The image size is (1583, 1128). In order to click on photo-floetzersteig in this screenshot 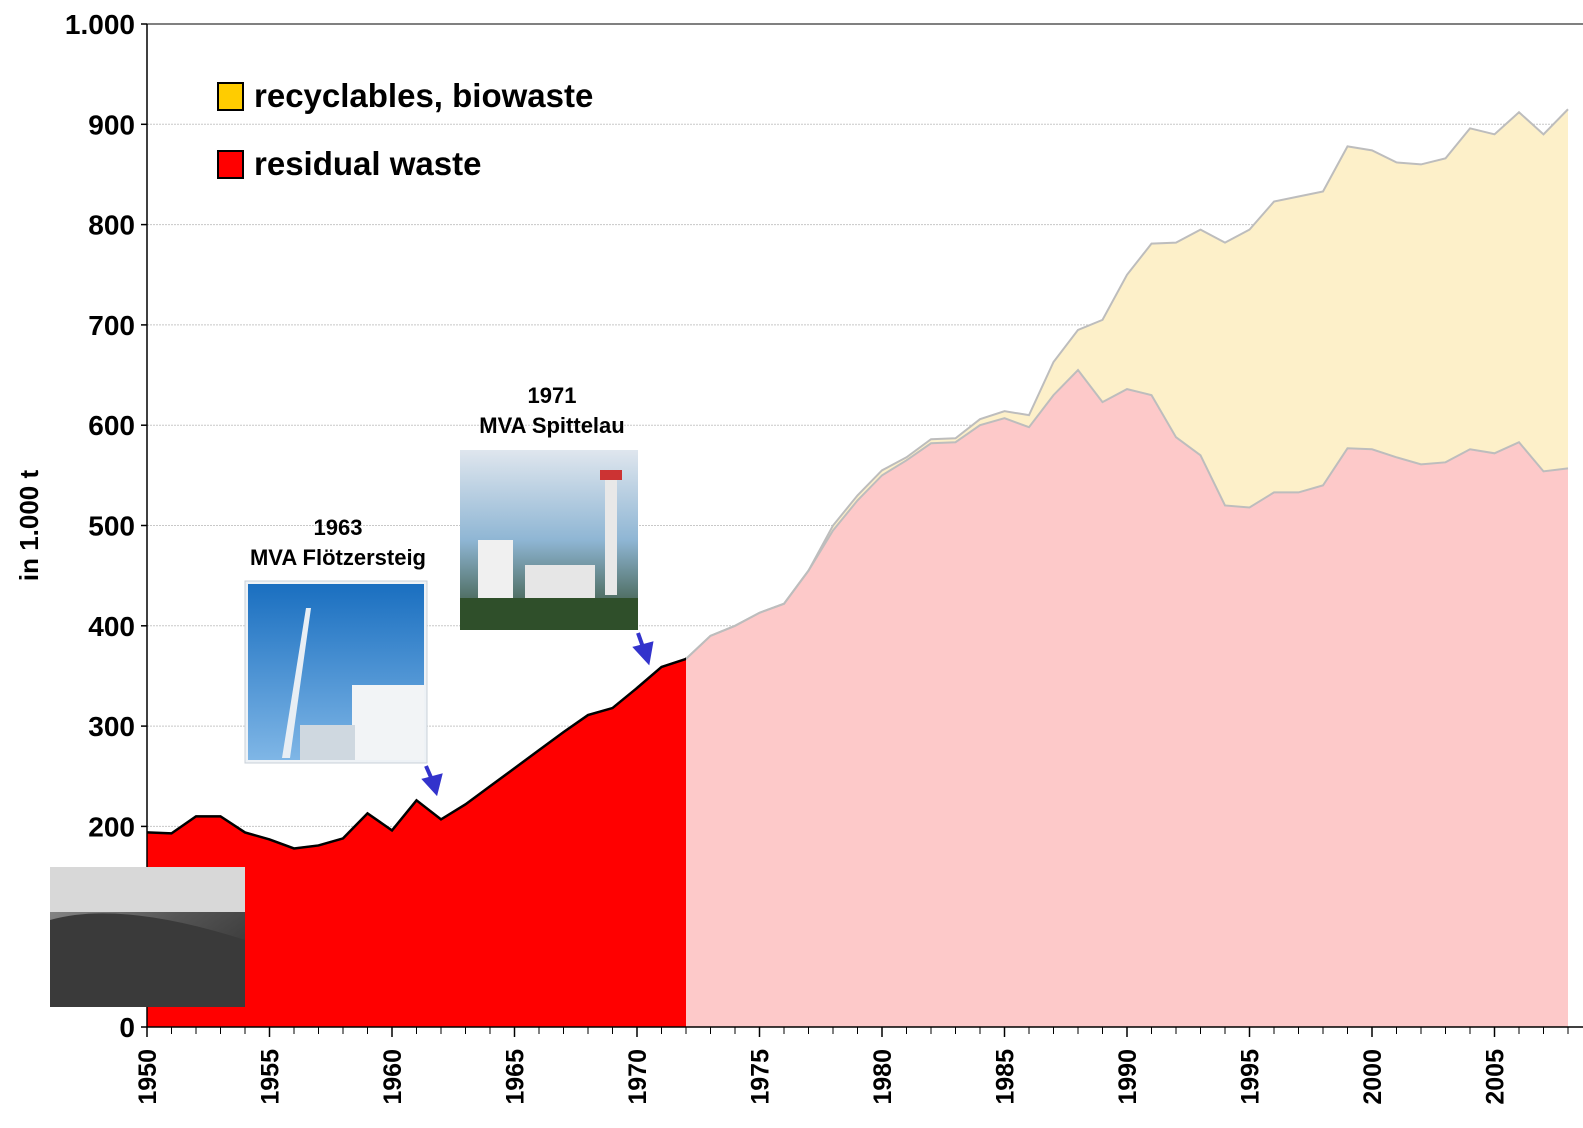, I will do `click(336, 672)`.